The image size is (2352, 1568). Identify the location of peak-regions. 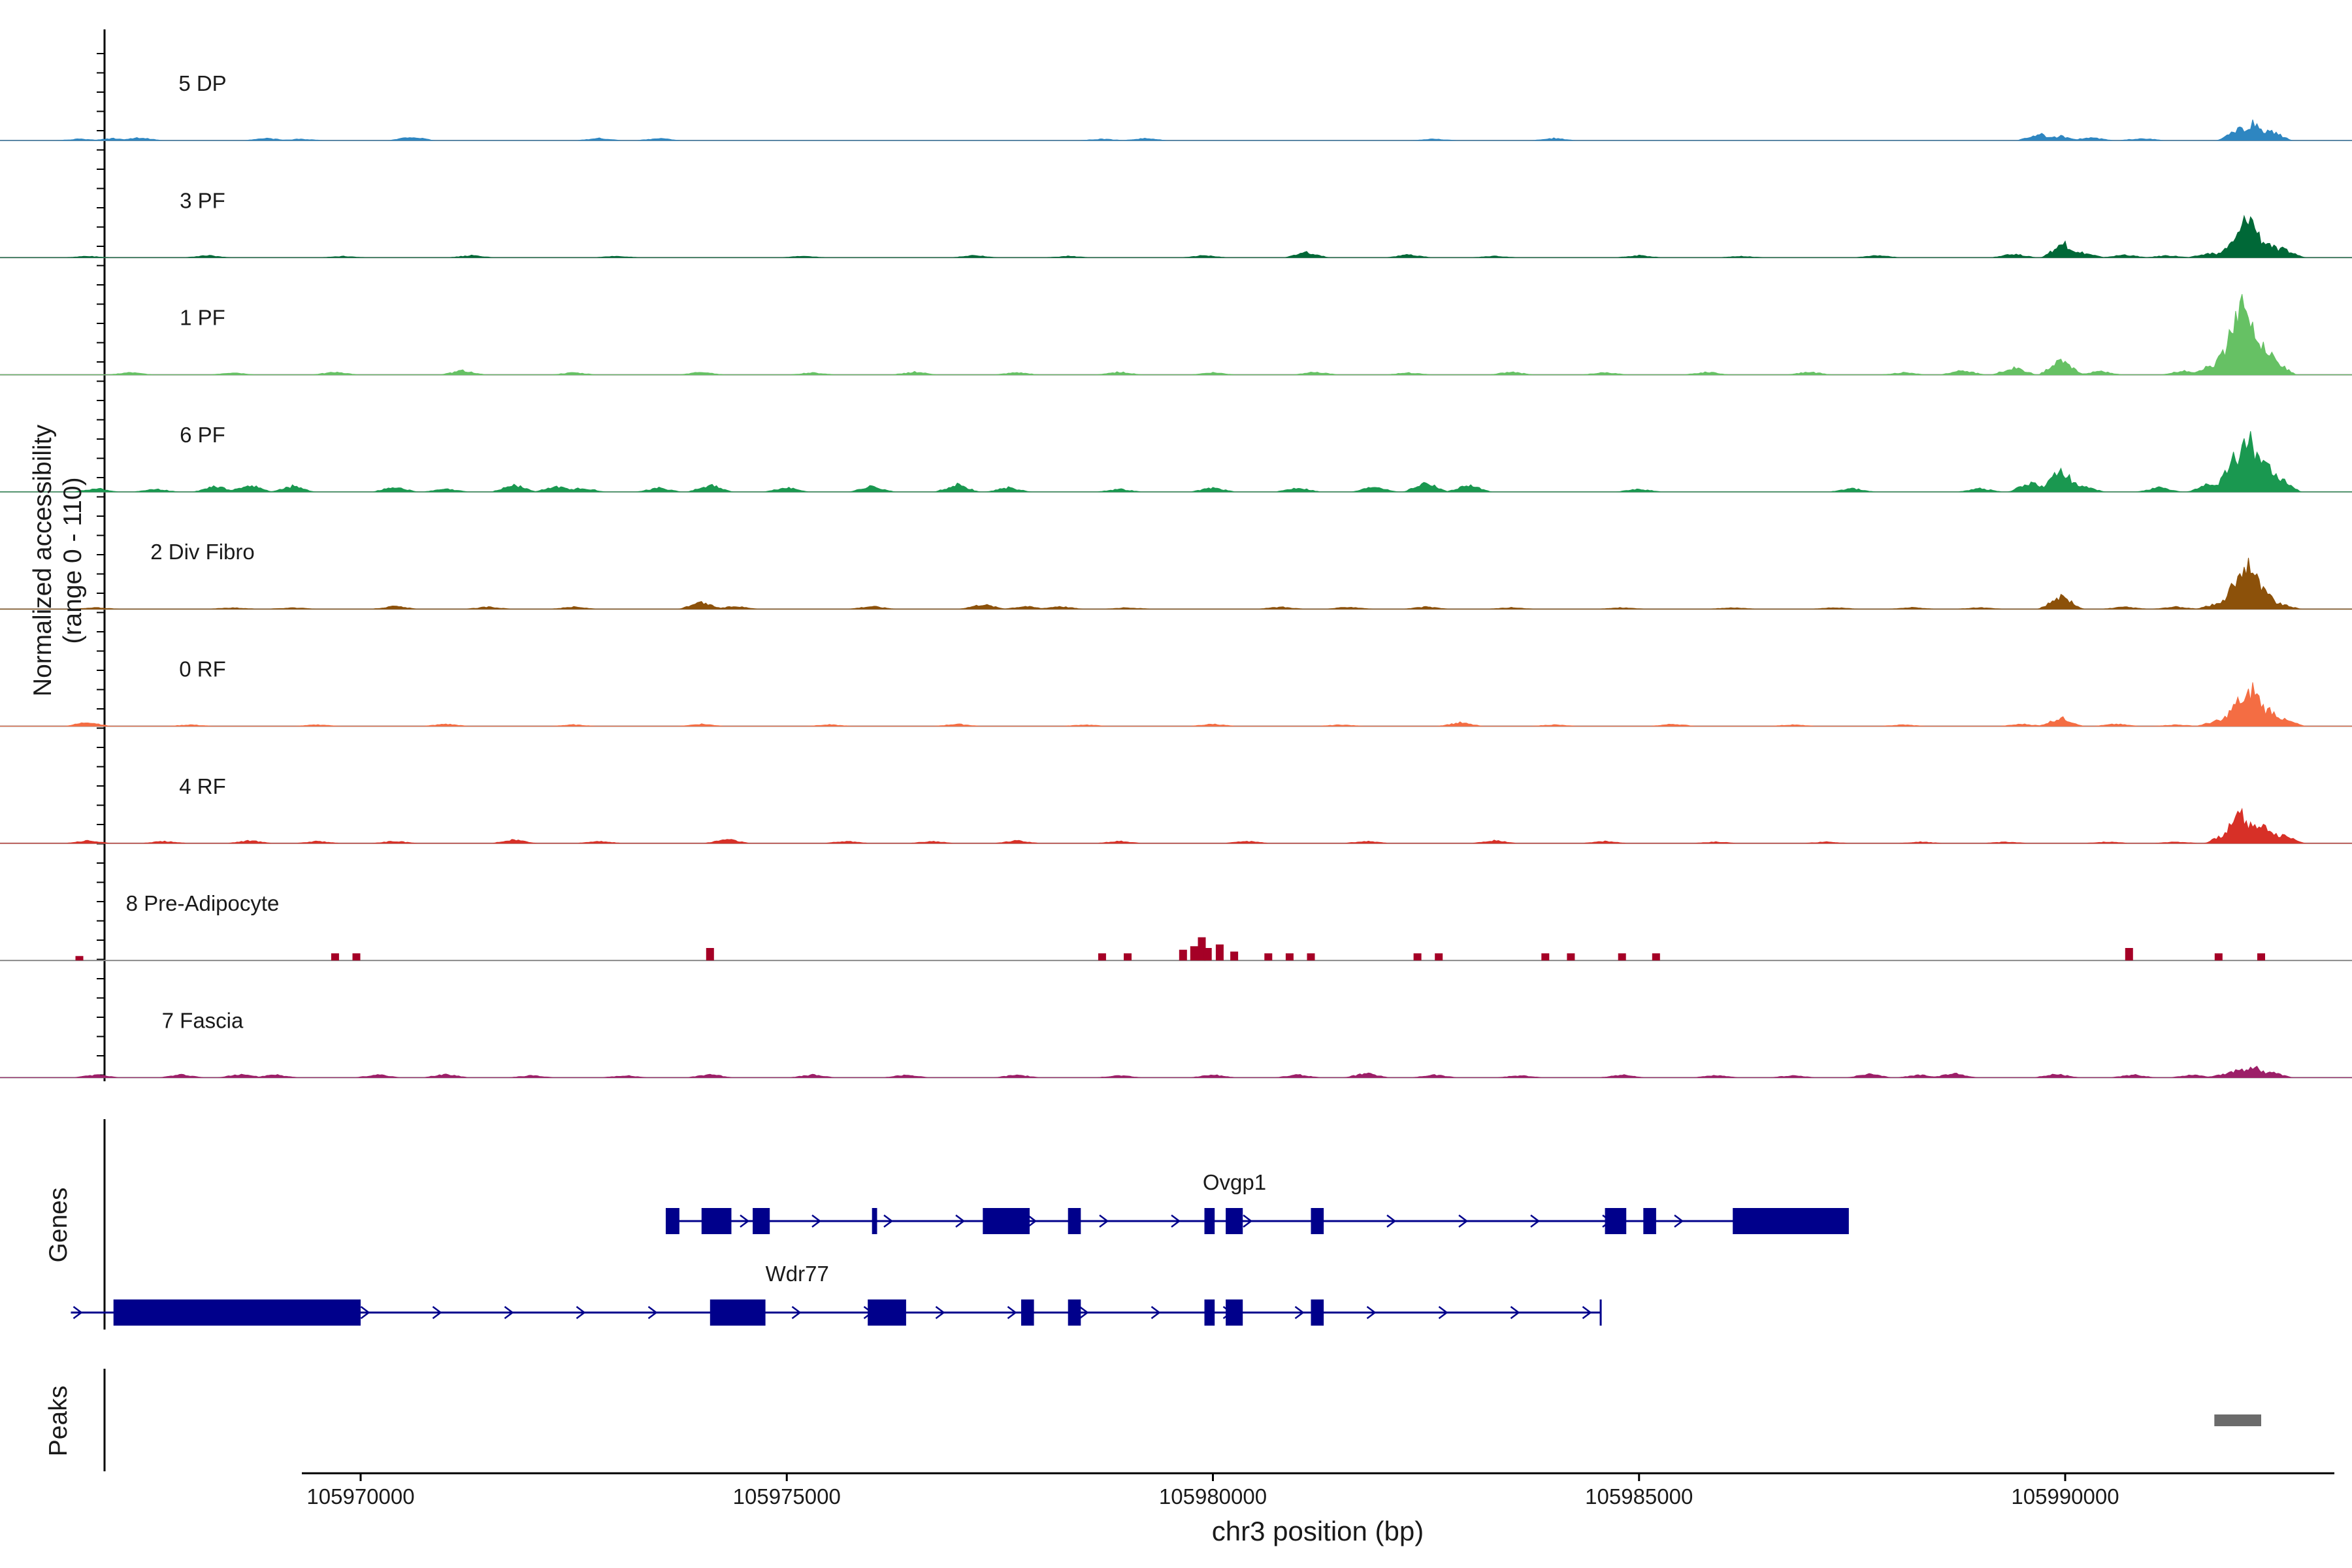
(2237, 1420).